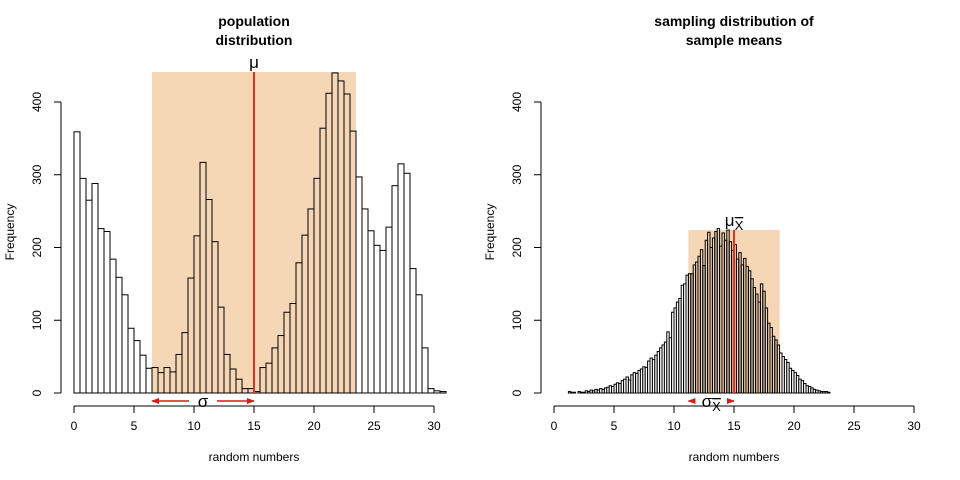  I want to click on chart-title-line-2: sample means, so click(734, 40).